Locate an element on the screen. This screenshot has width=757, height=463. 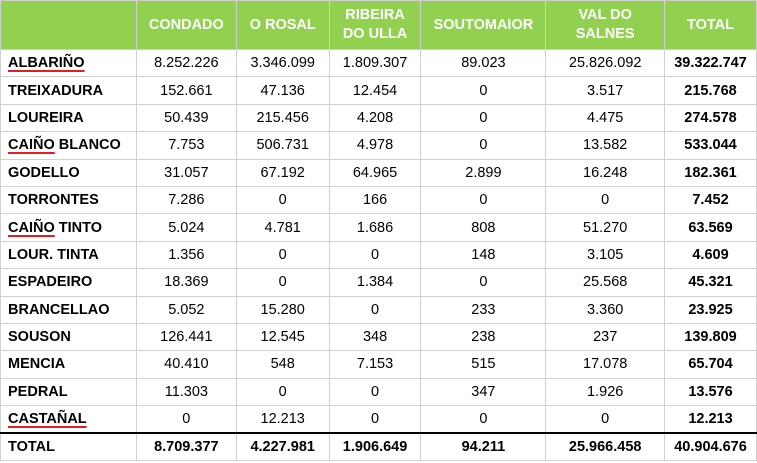
value-cell: 31.057 is located at coordinates (186, 172).